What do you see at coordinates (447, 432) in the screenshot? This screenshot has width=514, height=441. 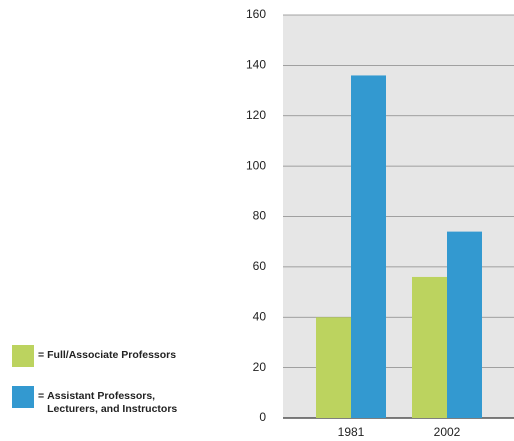 I see `x-tick-label: 2002` at bounding box center [447, 432].